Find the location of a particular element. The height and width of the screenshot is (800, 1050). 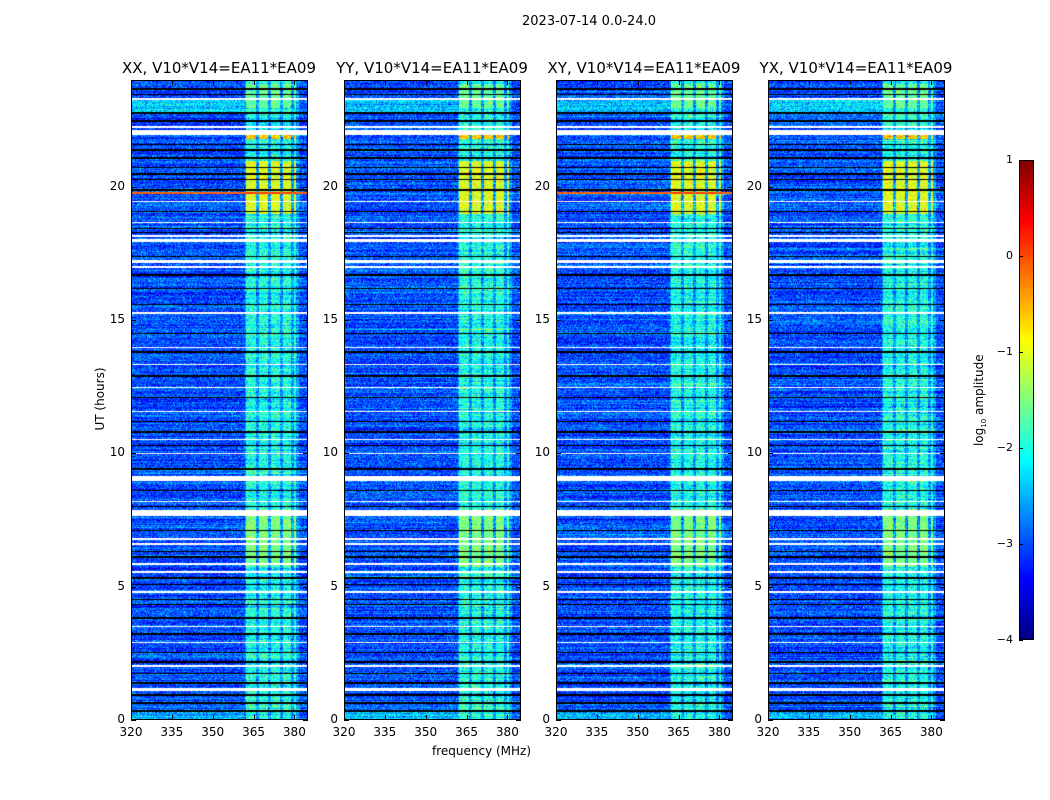

x-axis-label: frequency (MHz) is located at coordinates (482, 751).